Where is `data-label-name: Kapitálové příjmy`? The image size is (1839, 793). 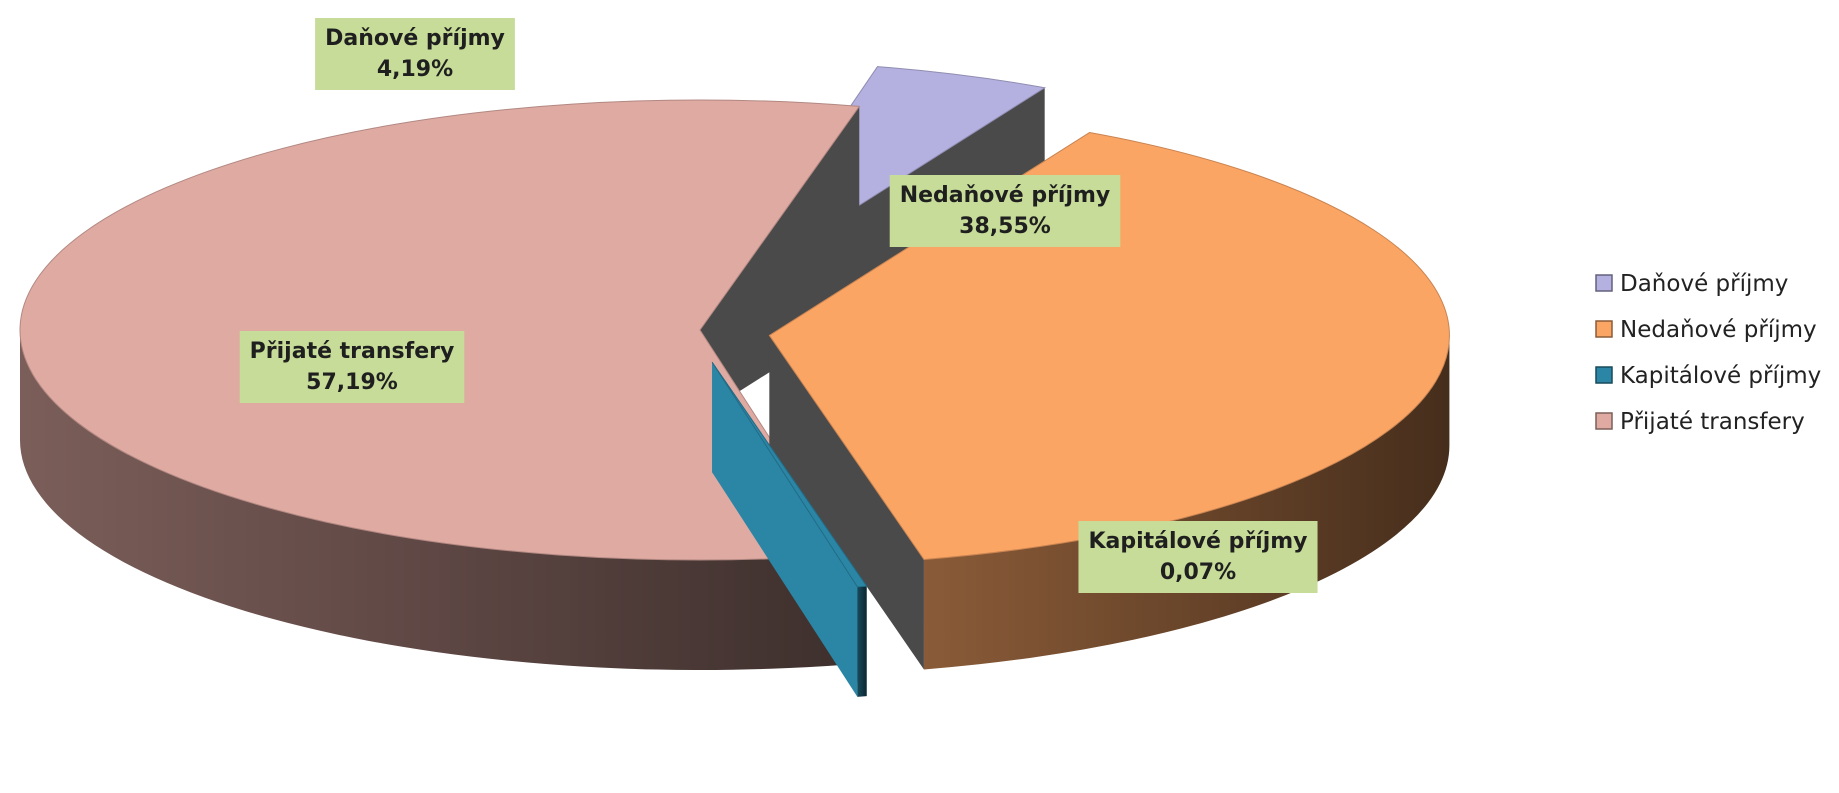 data-label-name: Kapitálové příjmy is located at coordinates (1197, 541).